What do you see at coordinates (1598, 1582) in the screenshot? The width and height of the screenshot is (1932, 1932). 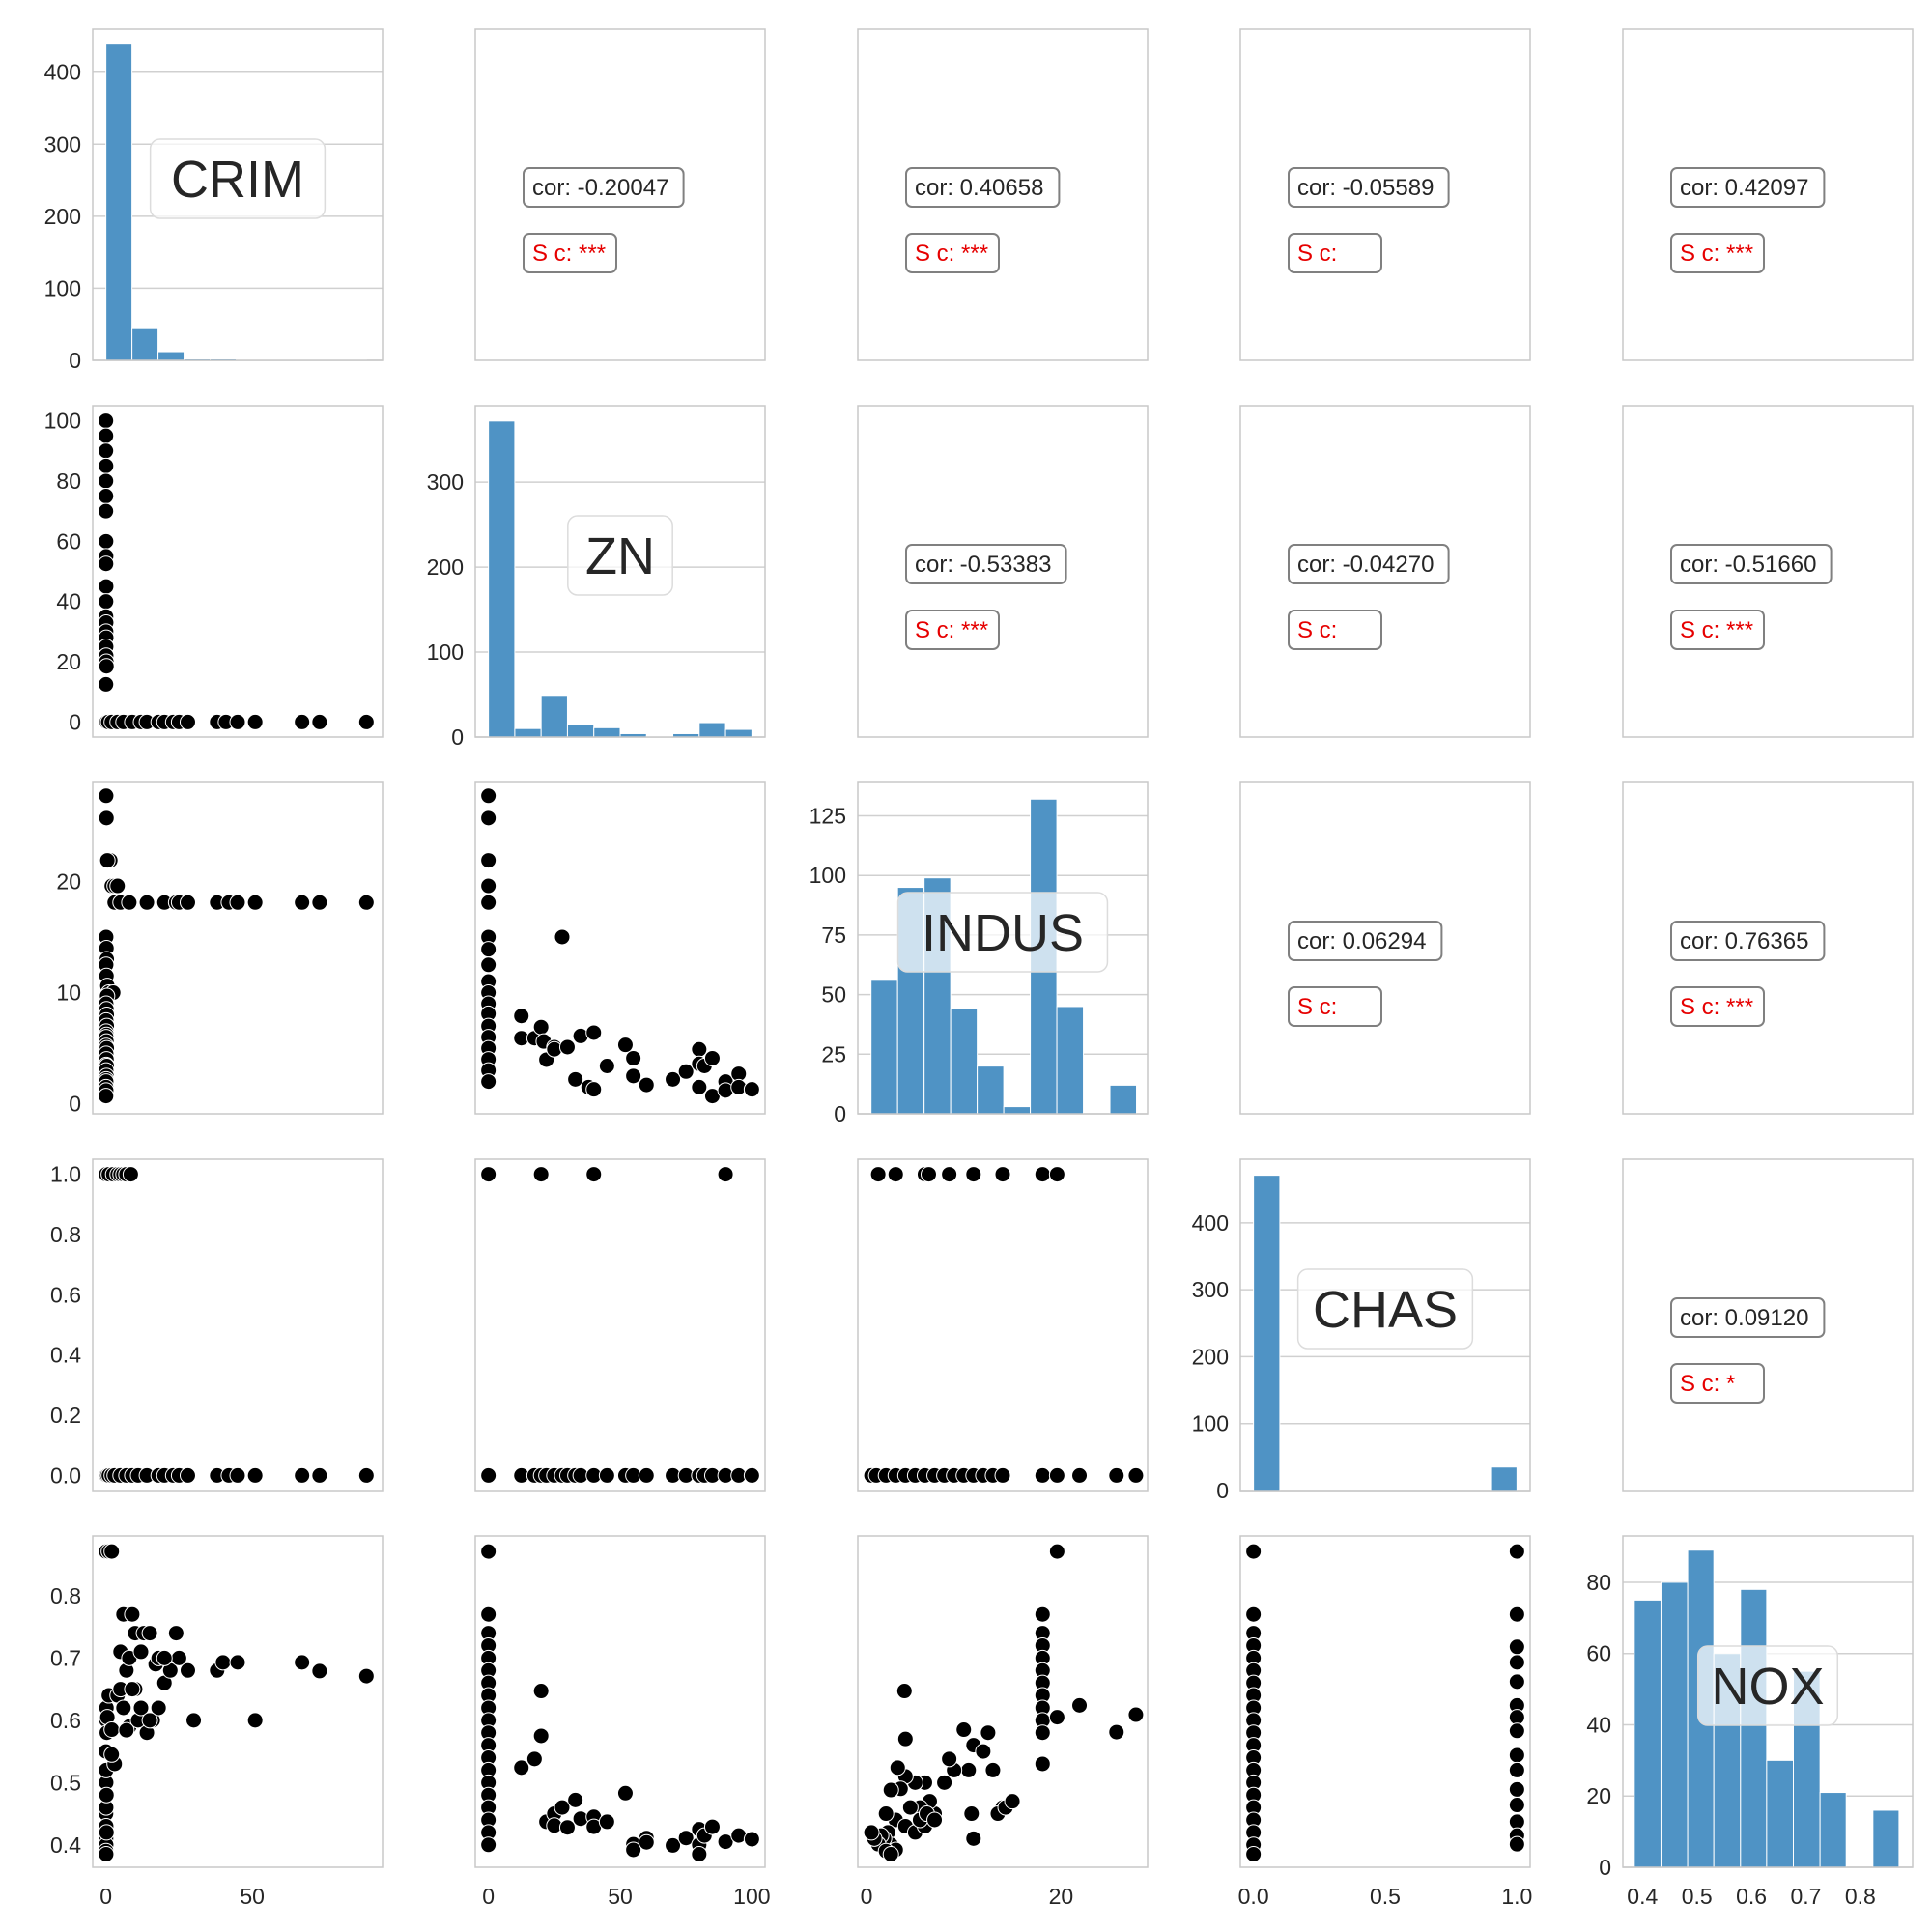 I see `y-tick-label: 80` at bounding box center [1598, 1582].